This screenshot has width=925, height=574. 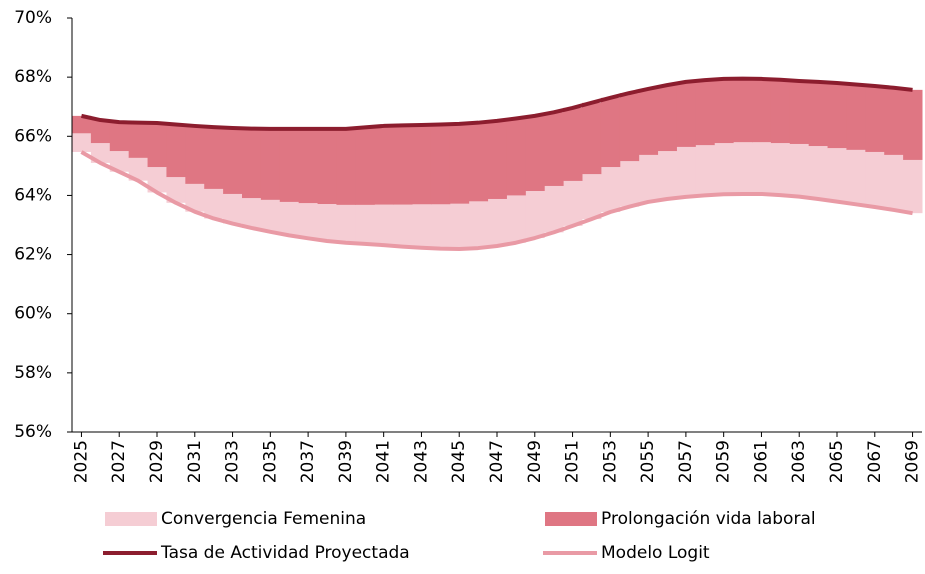 What do you see at coordinates (724, 461) in the screenshot?
I see `x-tick-label: 2059` at bounding box center [724, 461].